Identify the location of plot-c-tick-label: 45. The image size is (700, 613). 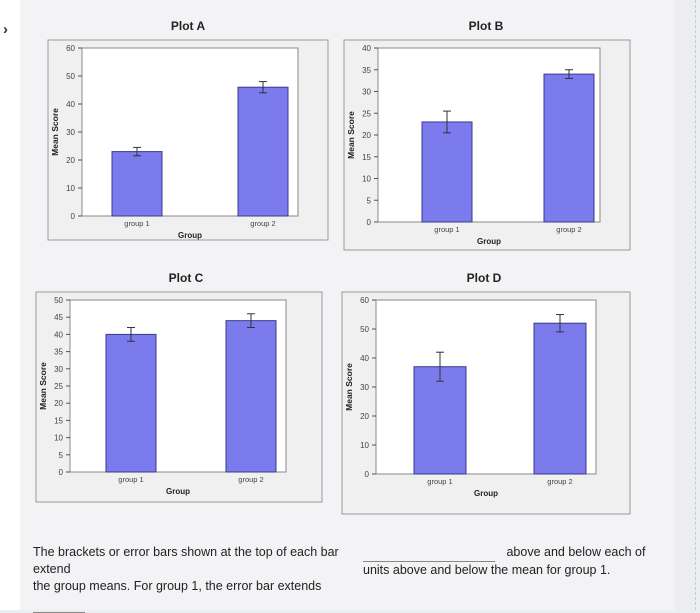
(58, 317).